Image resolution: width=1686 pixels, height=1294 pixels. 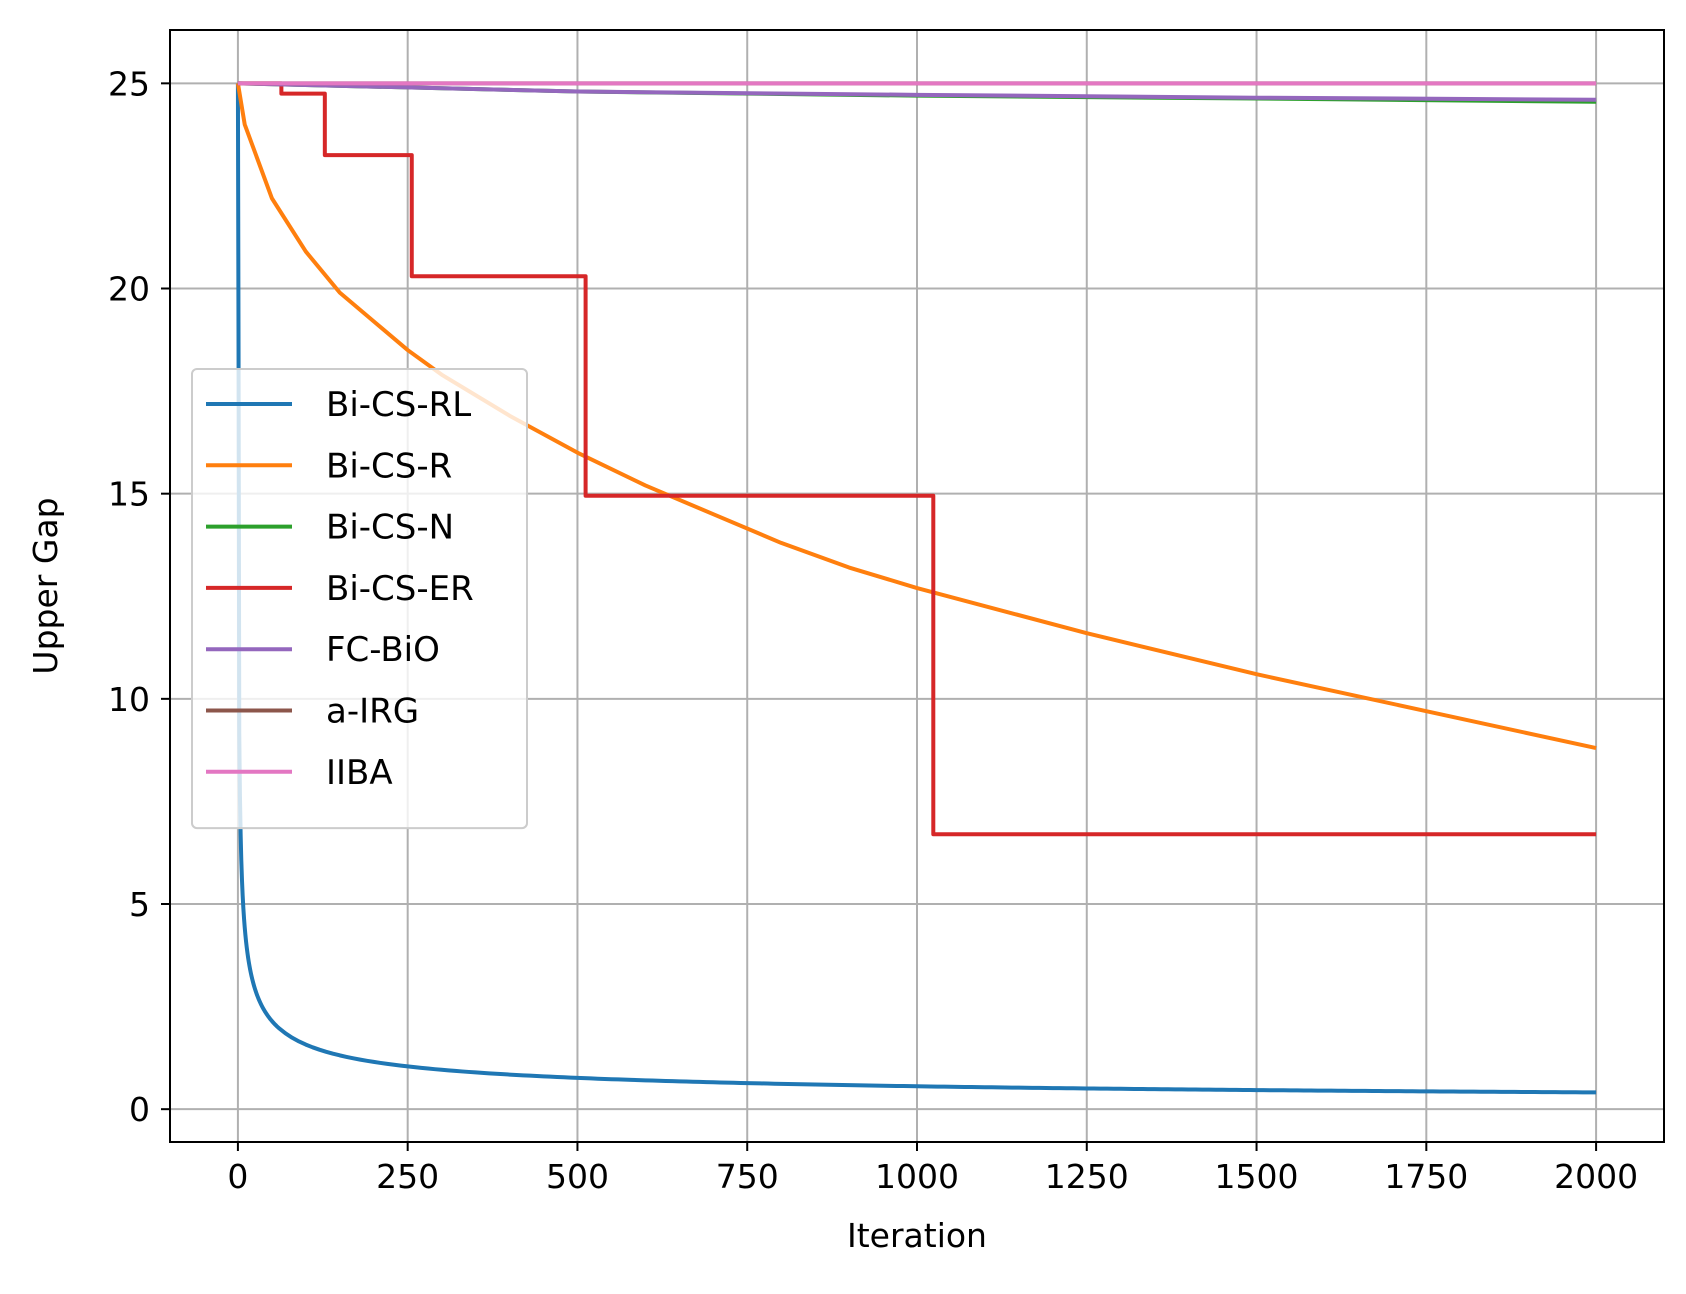 I want to click on y-tick-label: 10, so click(x=129, y=699).